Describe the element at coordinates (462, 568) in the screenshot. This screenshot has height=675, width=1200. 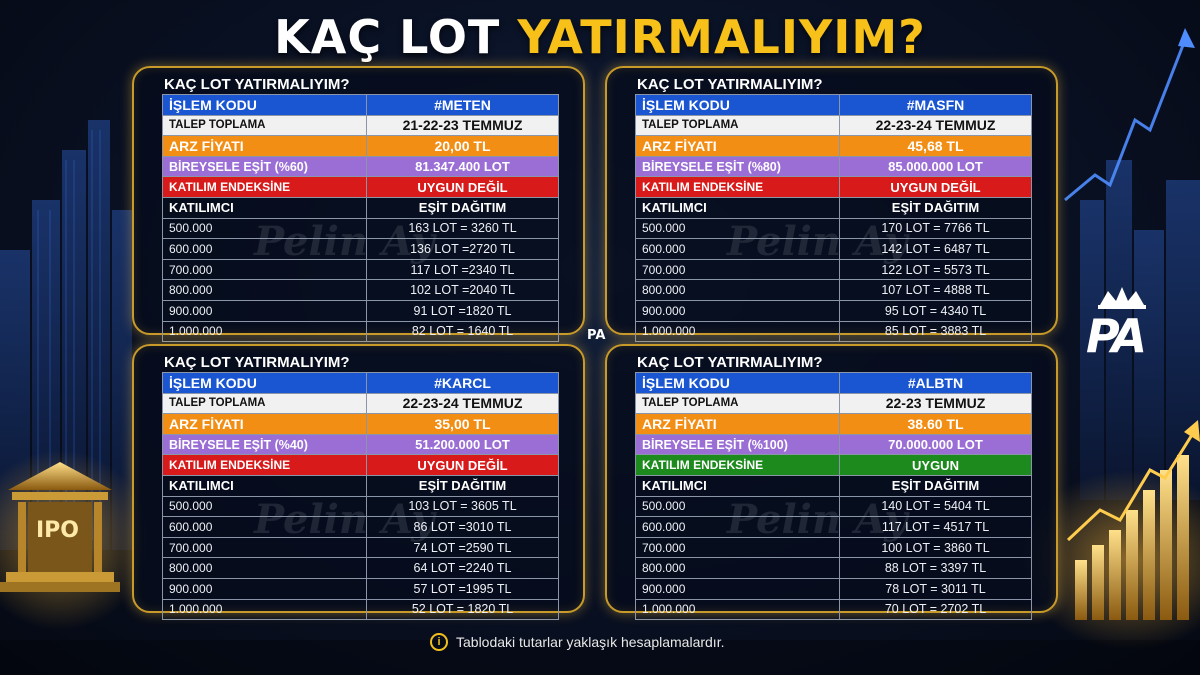
I see `dagitim-cell: 64 LOT =2240 TL` at that location.